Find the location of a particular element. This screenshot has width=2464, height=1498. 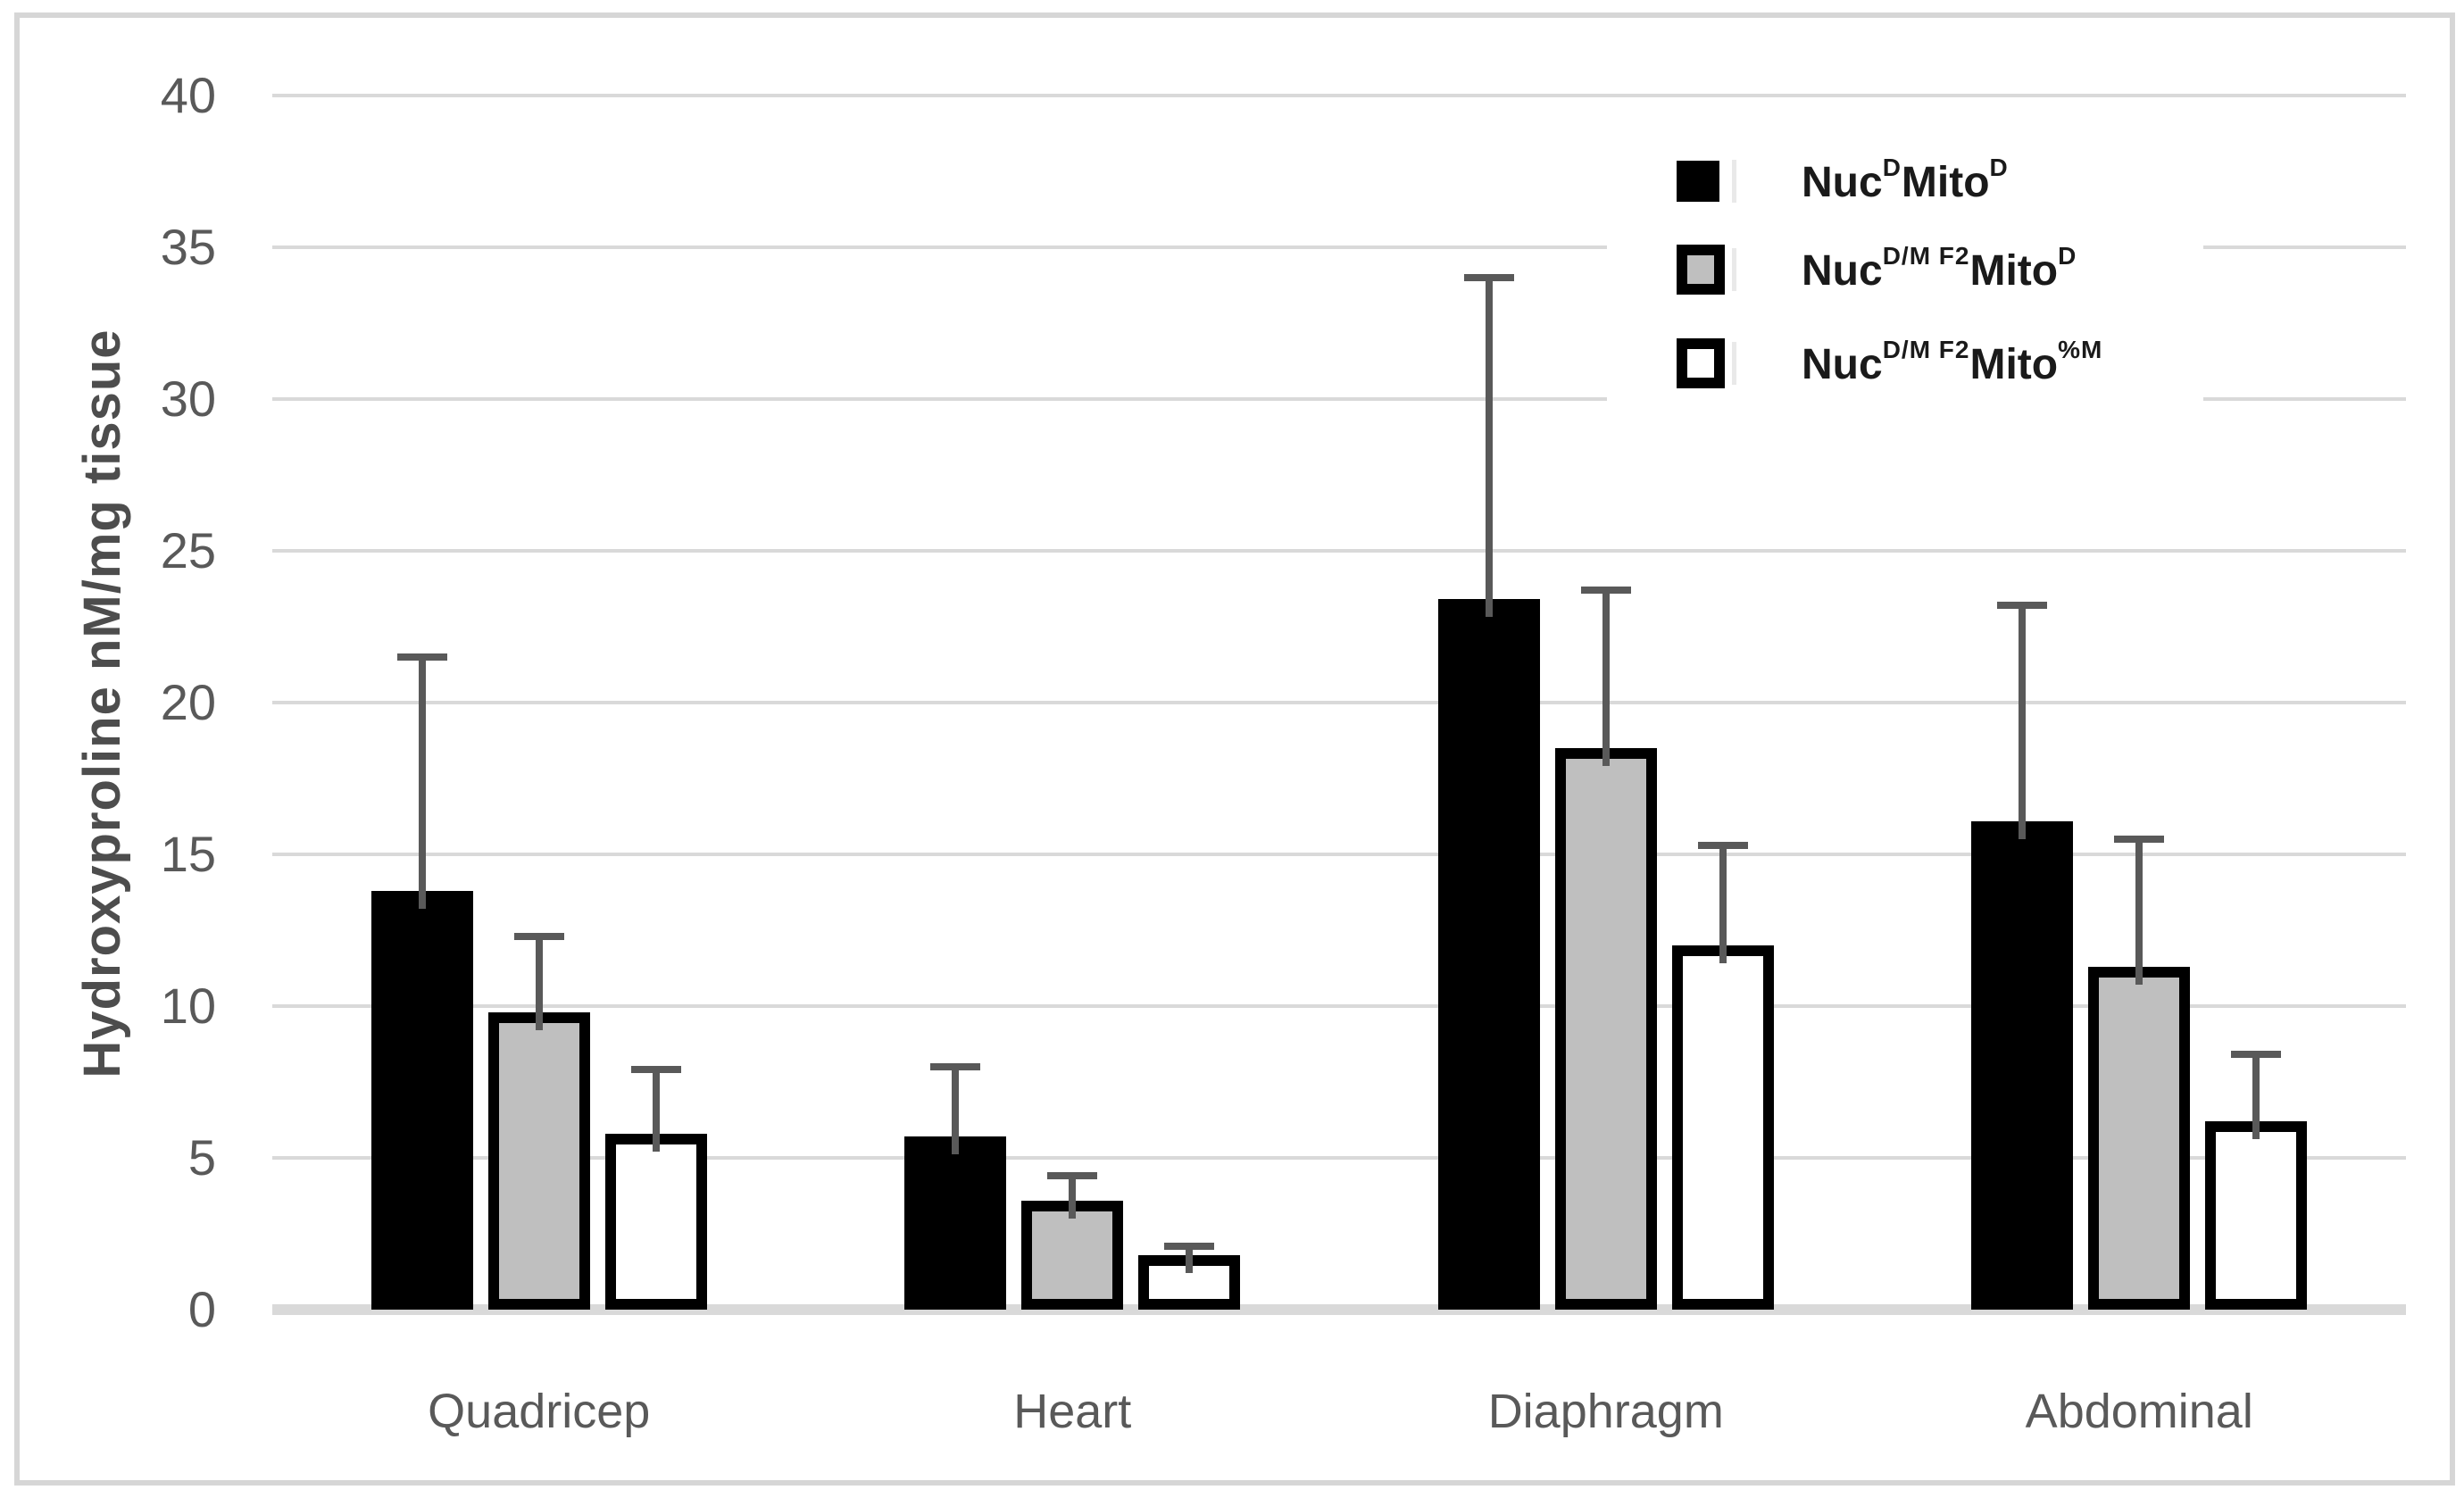

y-tick-label-25: 25 is located at coordinates (188, 550).